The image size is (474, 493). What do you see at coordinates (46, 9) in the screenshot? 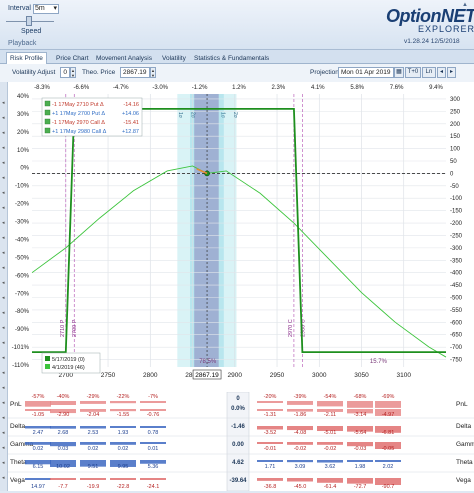
I see `interval-select: 5m` at bounding box center [46, 9].